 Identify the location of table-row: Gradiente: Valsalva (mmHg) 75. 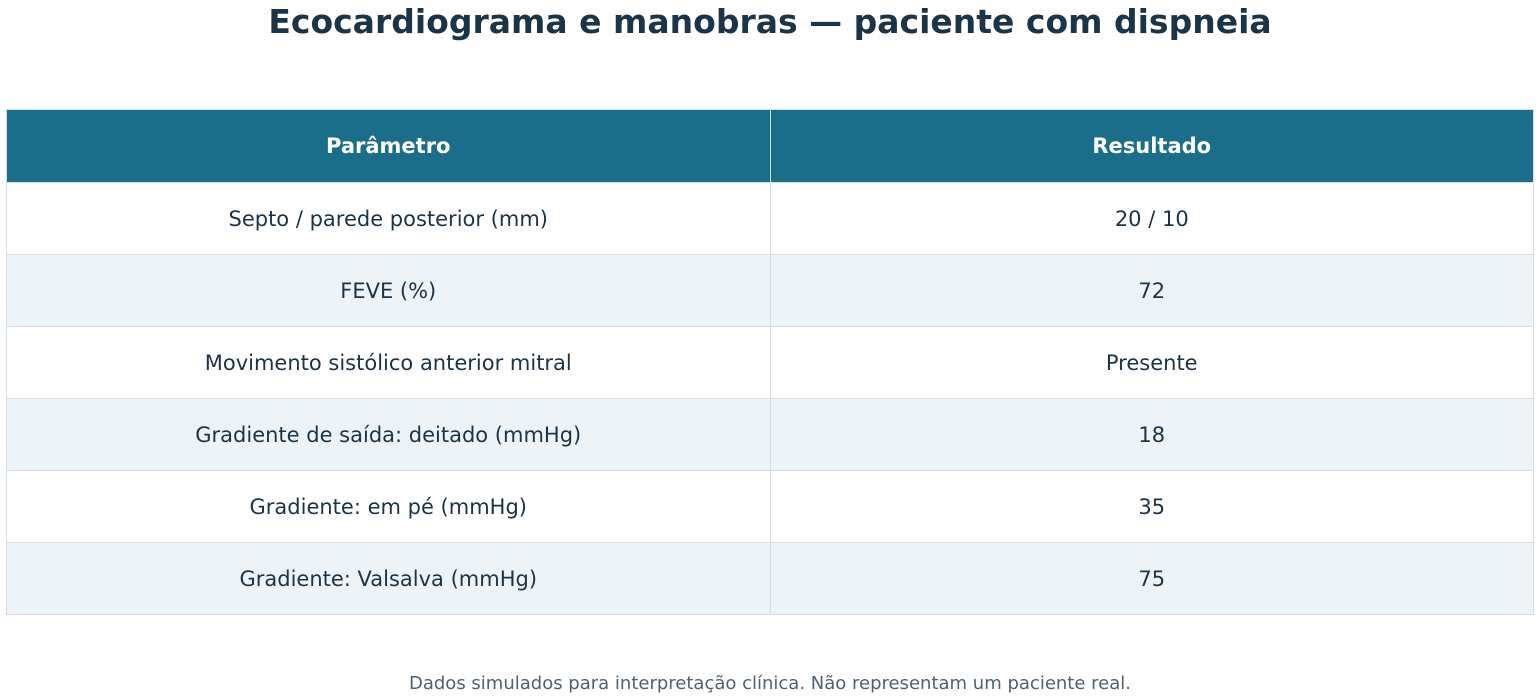
(770, 578).